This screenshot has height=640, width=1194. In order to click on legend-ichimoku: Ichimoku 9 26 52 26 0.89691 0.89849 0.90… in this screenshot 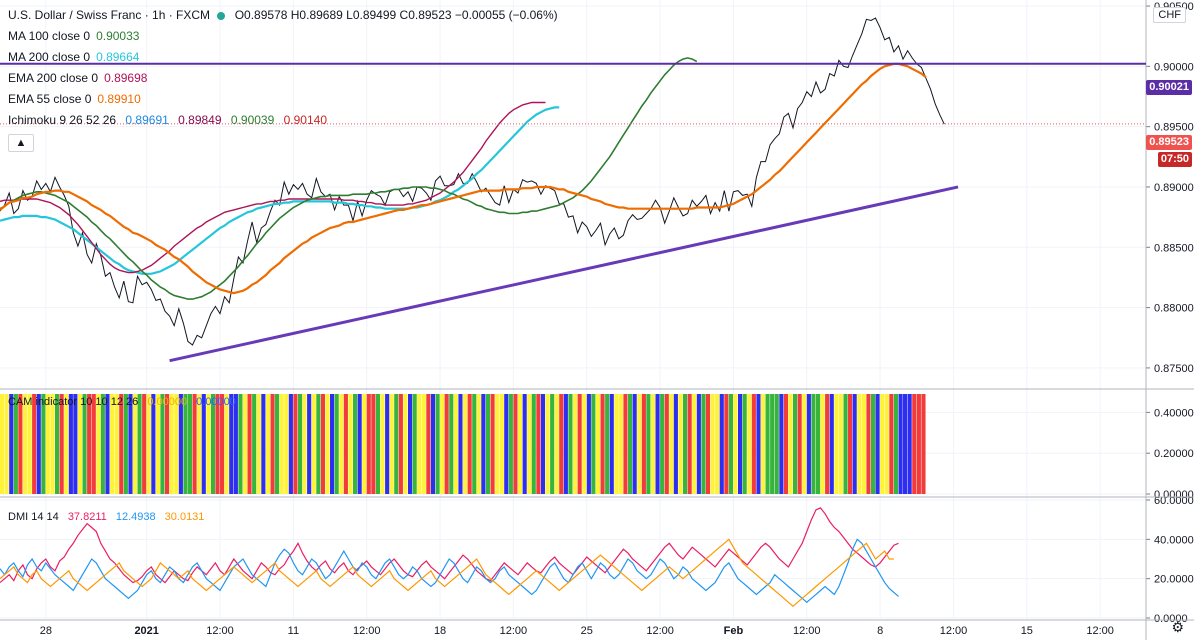, I will do `click(167, 120)`.